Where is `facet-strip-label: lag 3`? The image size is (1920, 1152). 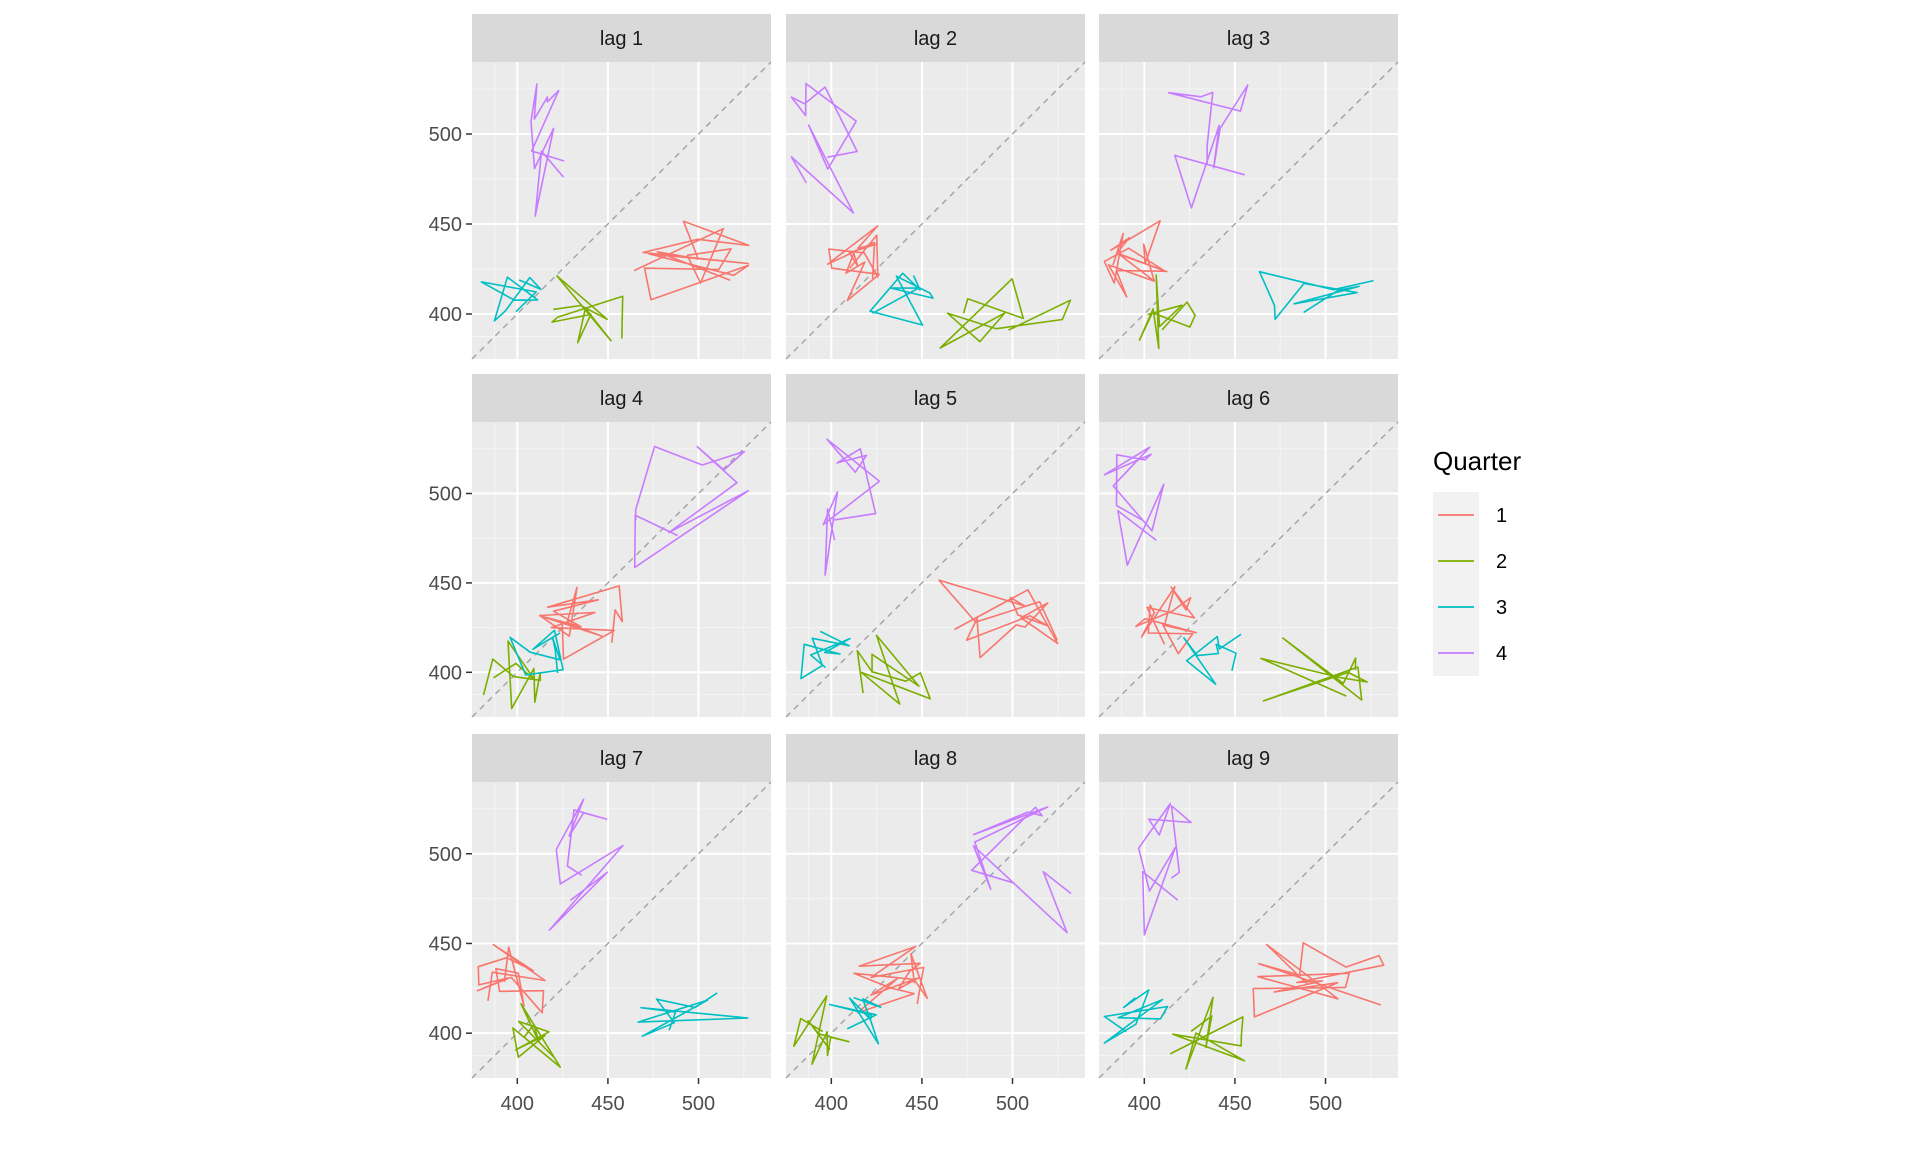
facet-strip-label: lag 3 is located at coordinates (1248, 39).